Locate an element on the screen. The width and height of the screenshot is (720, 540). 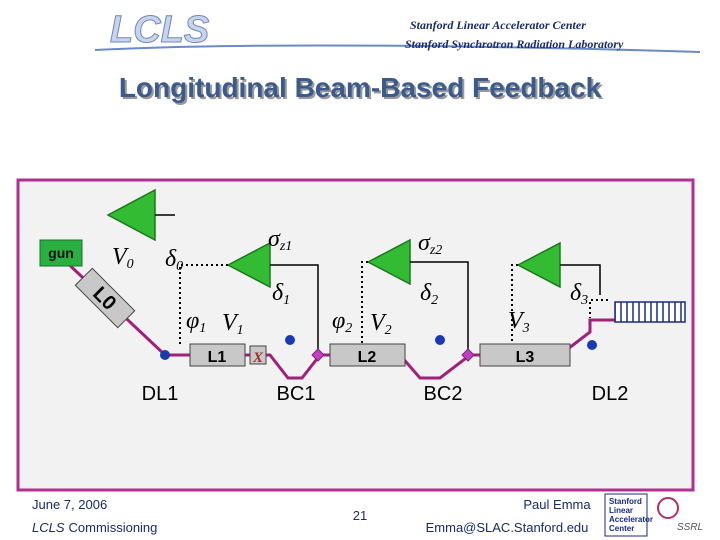
symbol-label: δ0 is located at coordinates (174, 260).